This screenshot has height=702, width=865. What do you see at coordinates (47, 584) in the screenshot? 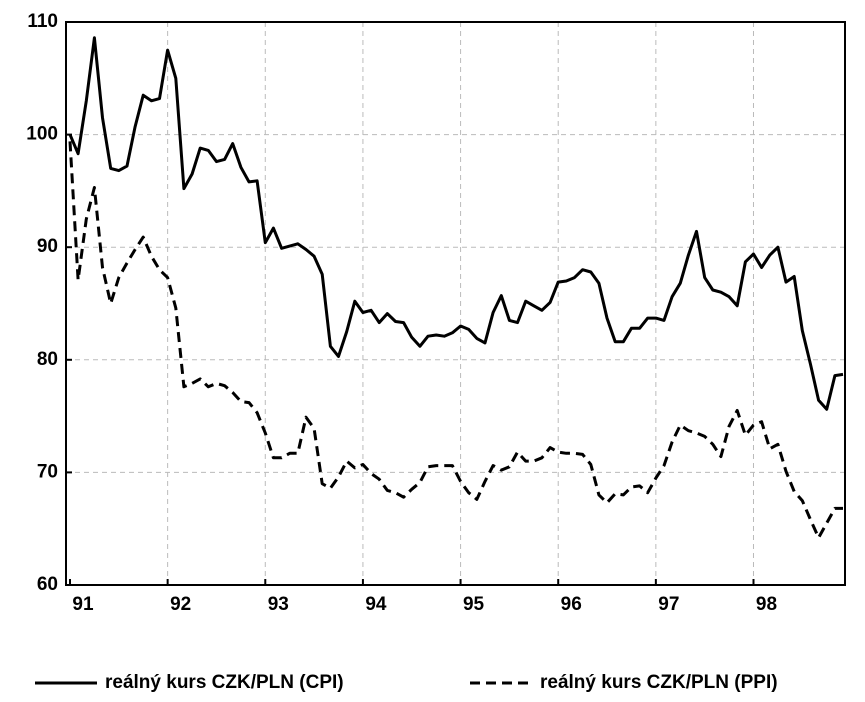
I see `y-tick-label: 60` at bounding box center [47, 584].